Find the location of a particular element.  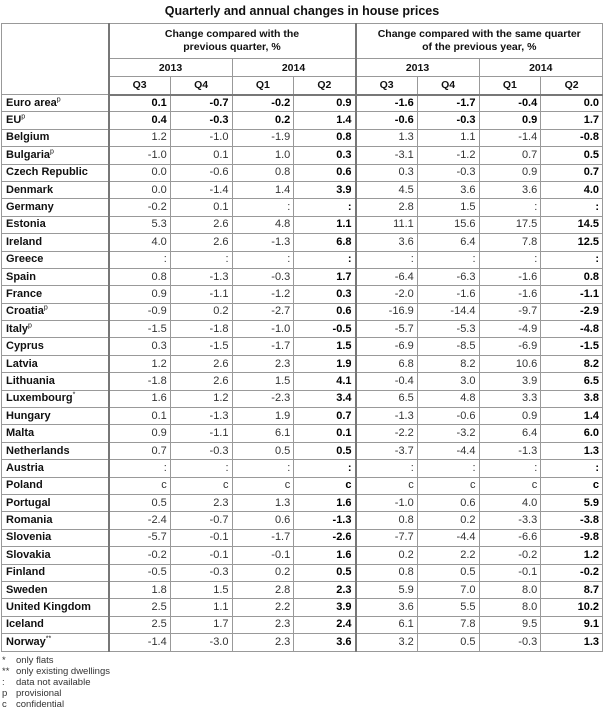

value-cell: -1.0 is located at coordinates (263, 329).